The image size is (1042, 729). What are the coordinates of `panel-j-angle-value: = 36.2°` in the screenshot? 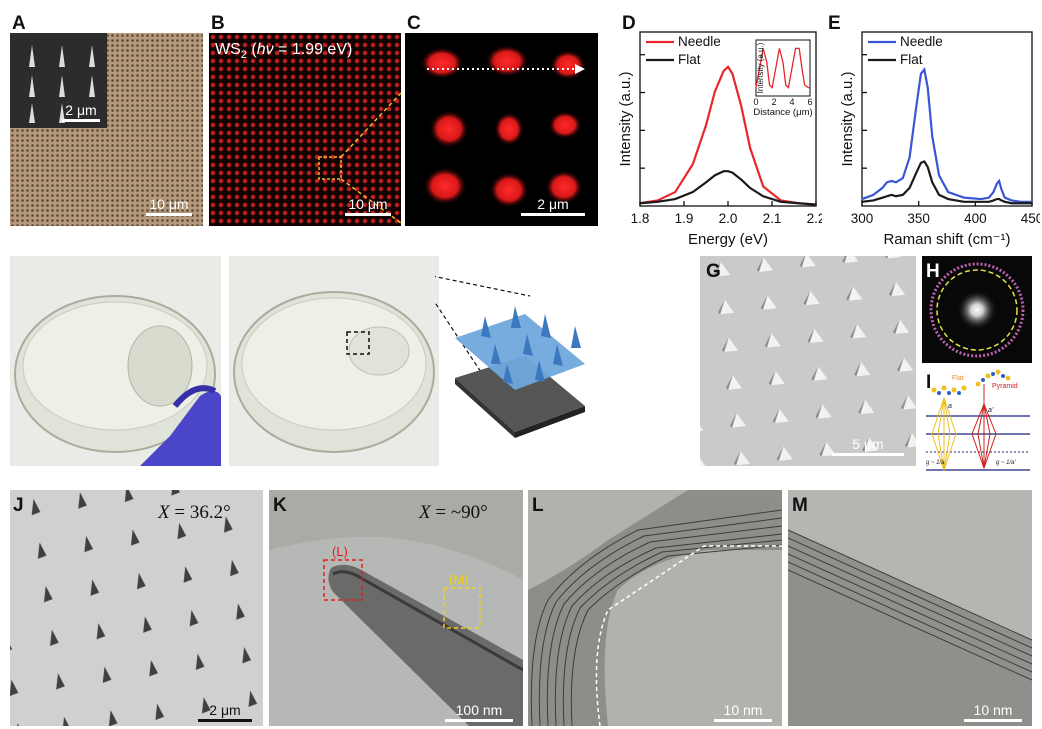 It's located at (200, 512).